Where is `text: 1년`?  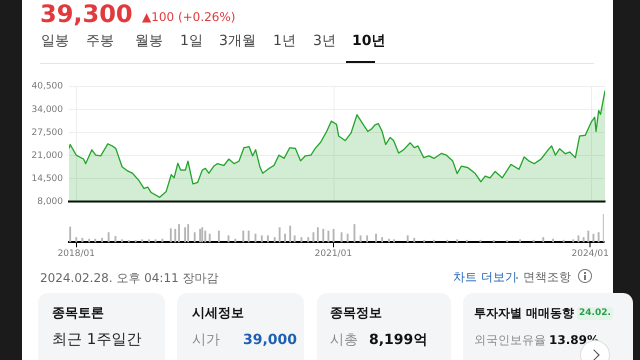 text: 1년 is located at coordinates (284, 41).